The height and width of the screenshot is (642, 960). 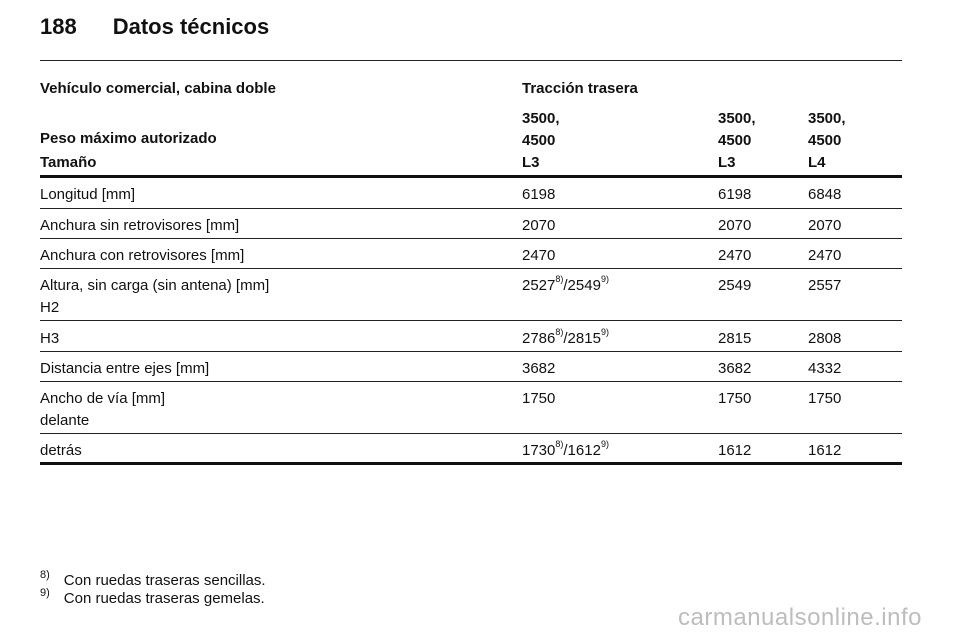 I want to click on row-value-with-notes: 25278)/25499), so click(x=565, y=284).